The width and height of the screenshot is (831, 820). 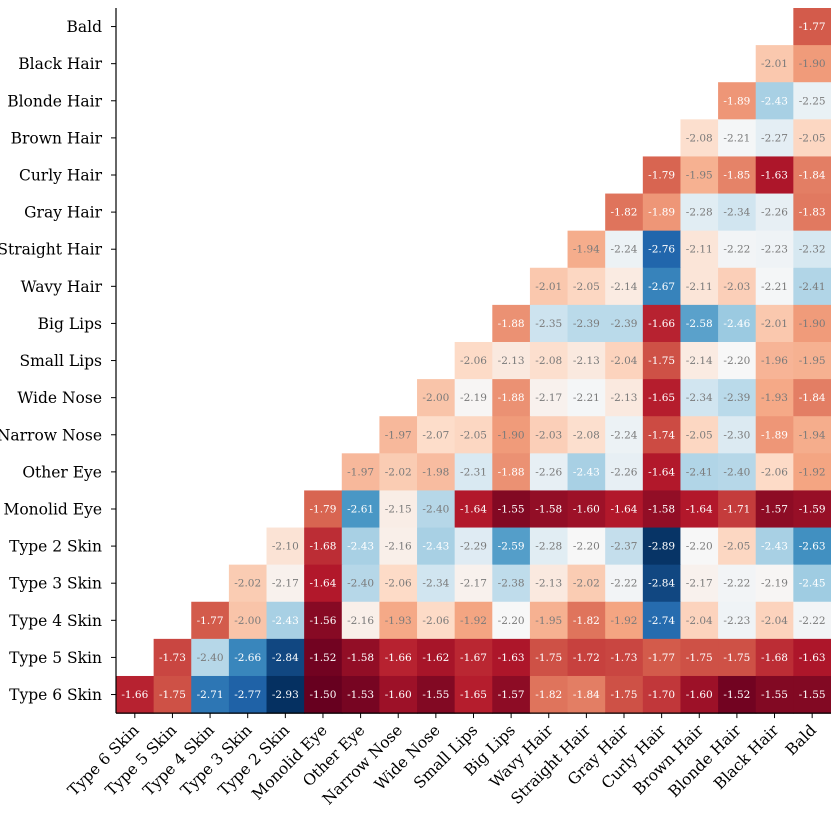 I want to click on cell-value-label: -1.74, so click(x=661, y=435).